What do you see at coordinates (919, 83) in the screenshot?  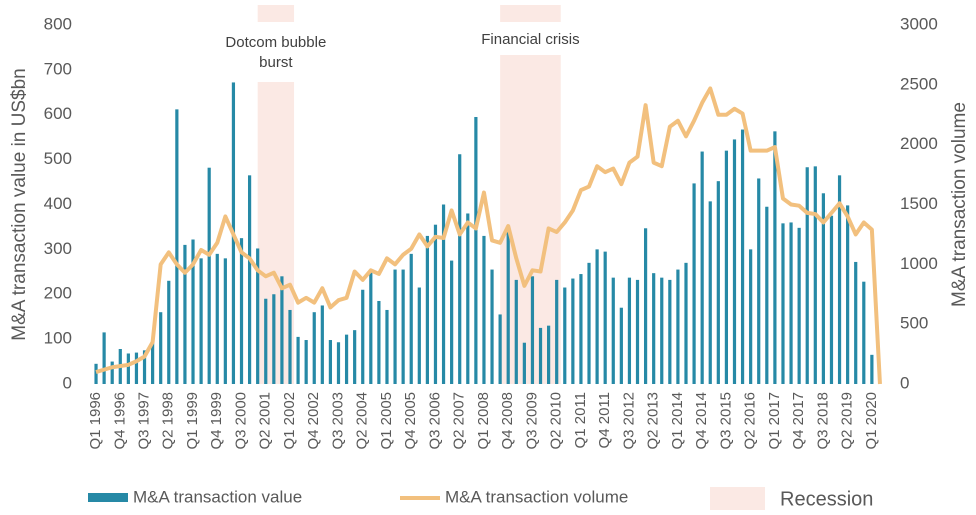 I see `y2-tick-label: 2500` at bounding box center [919, 83].